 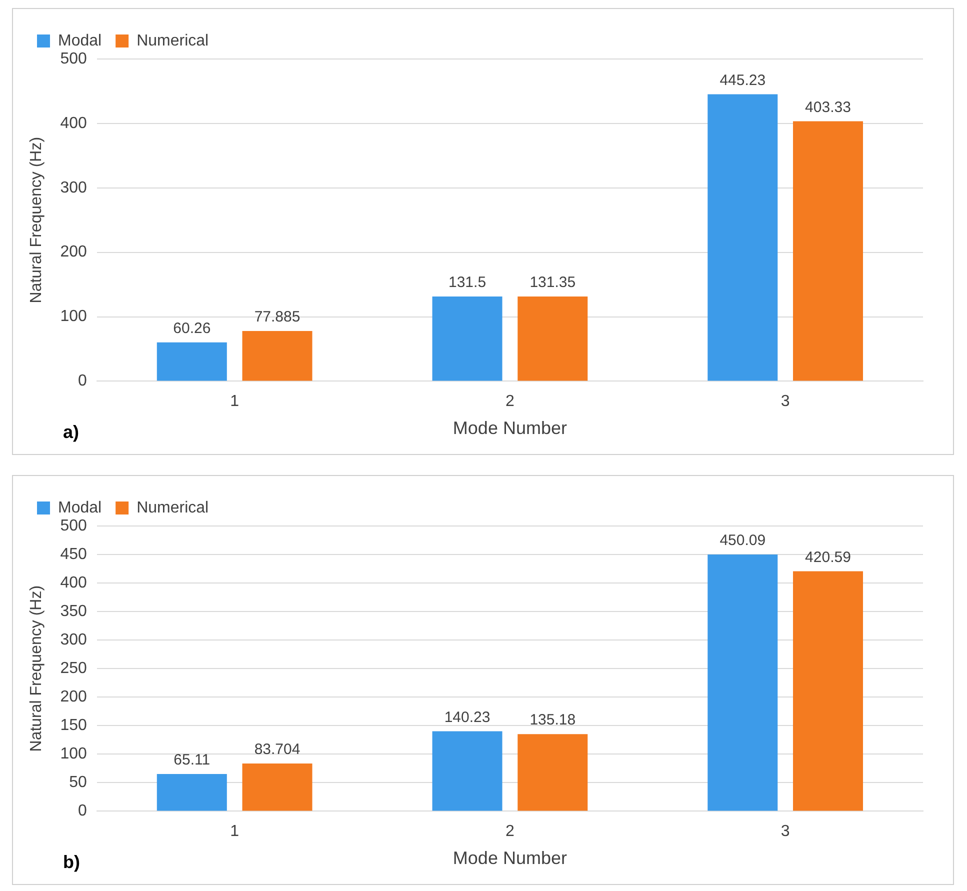 What do you see at coordinates (192, 329) in the screenshot?
I see `data-label: 60.26` at bounding box center [192, 329].